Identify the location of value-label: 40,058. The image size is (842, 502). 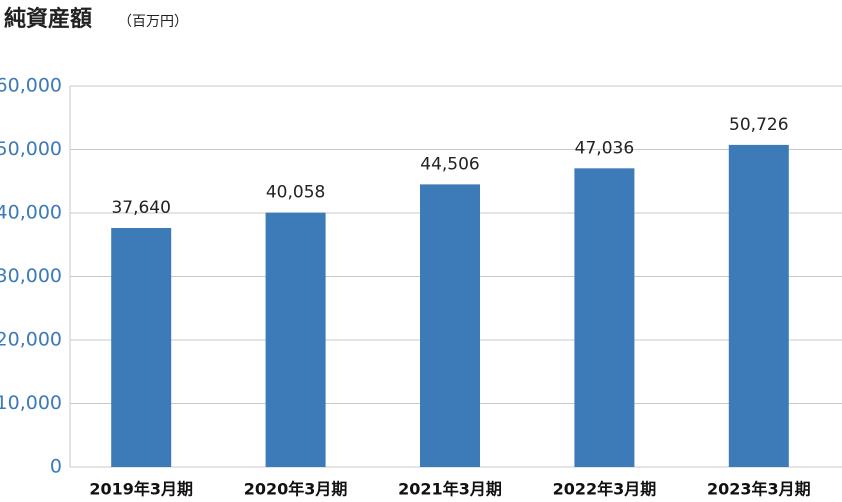
(295, 193).